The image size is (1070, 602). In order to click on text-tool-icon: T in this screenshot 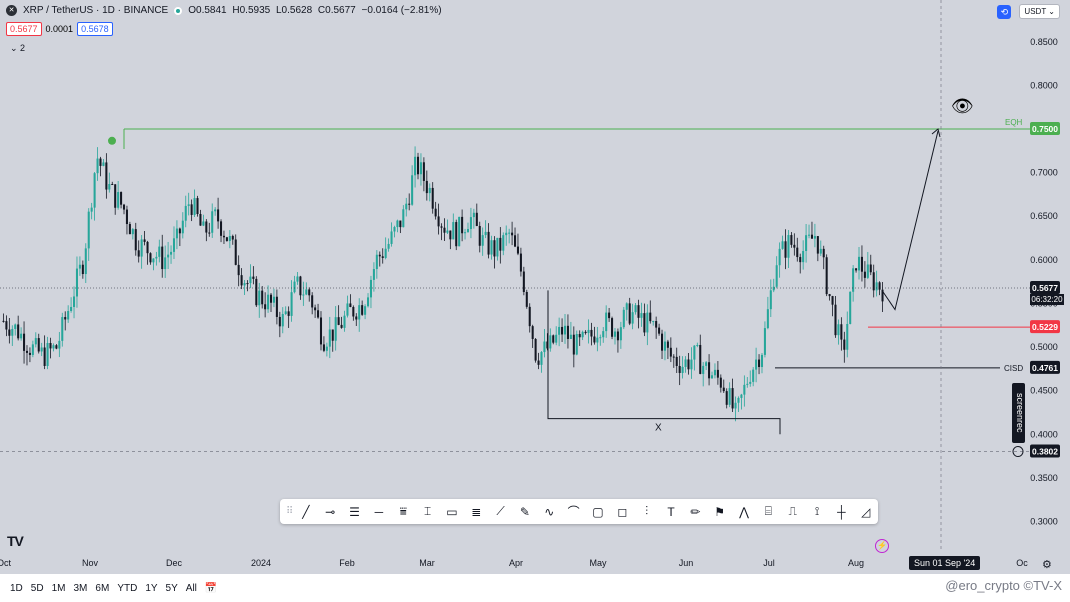, I will do `click(671, 511)`.